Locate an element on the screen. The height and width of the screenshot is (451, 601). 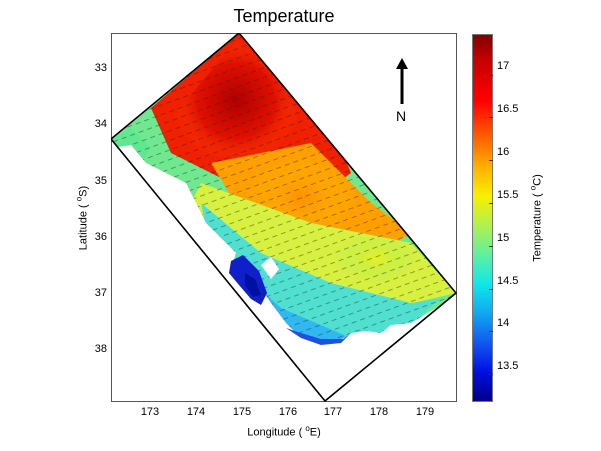
colorbar-tick-14: 14 is located at coordinates (503, 323).